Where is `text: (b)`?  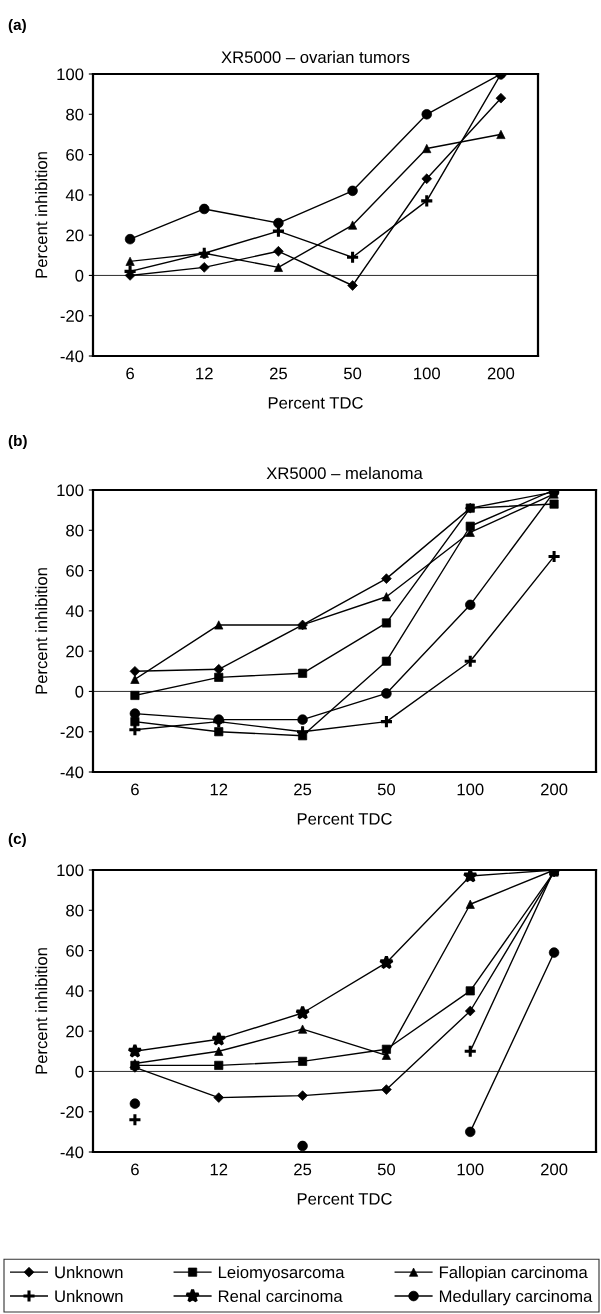
text: (b) is located at coordinates (17, 442).